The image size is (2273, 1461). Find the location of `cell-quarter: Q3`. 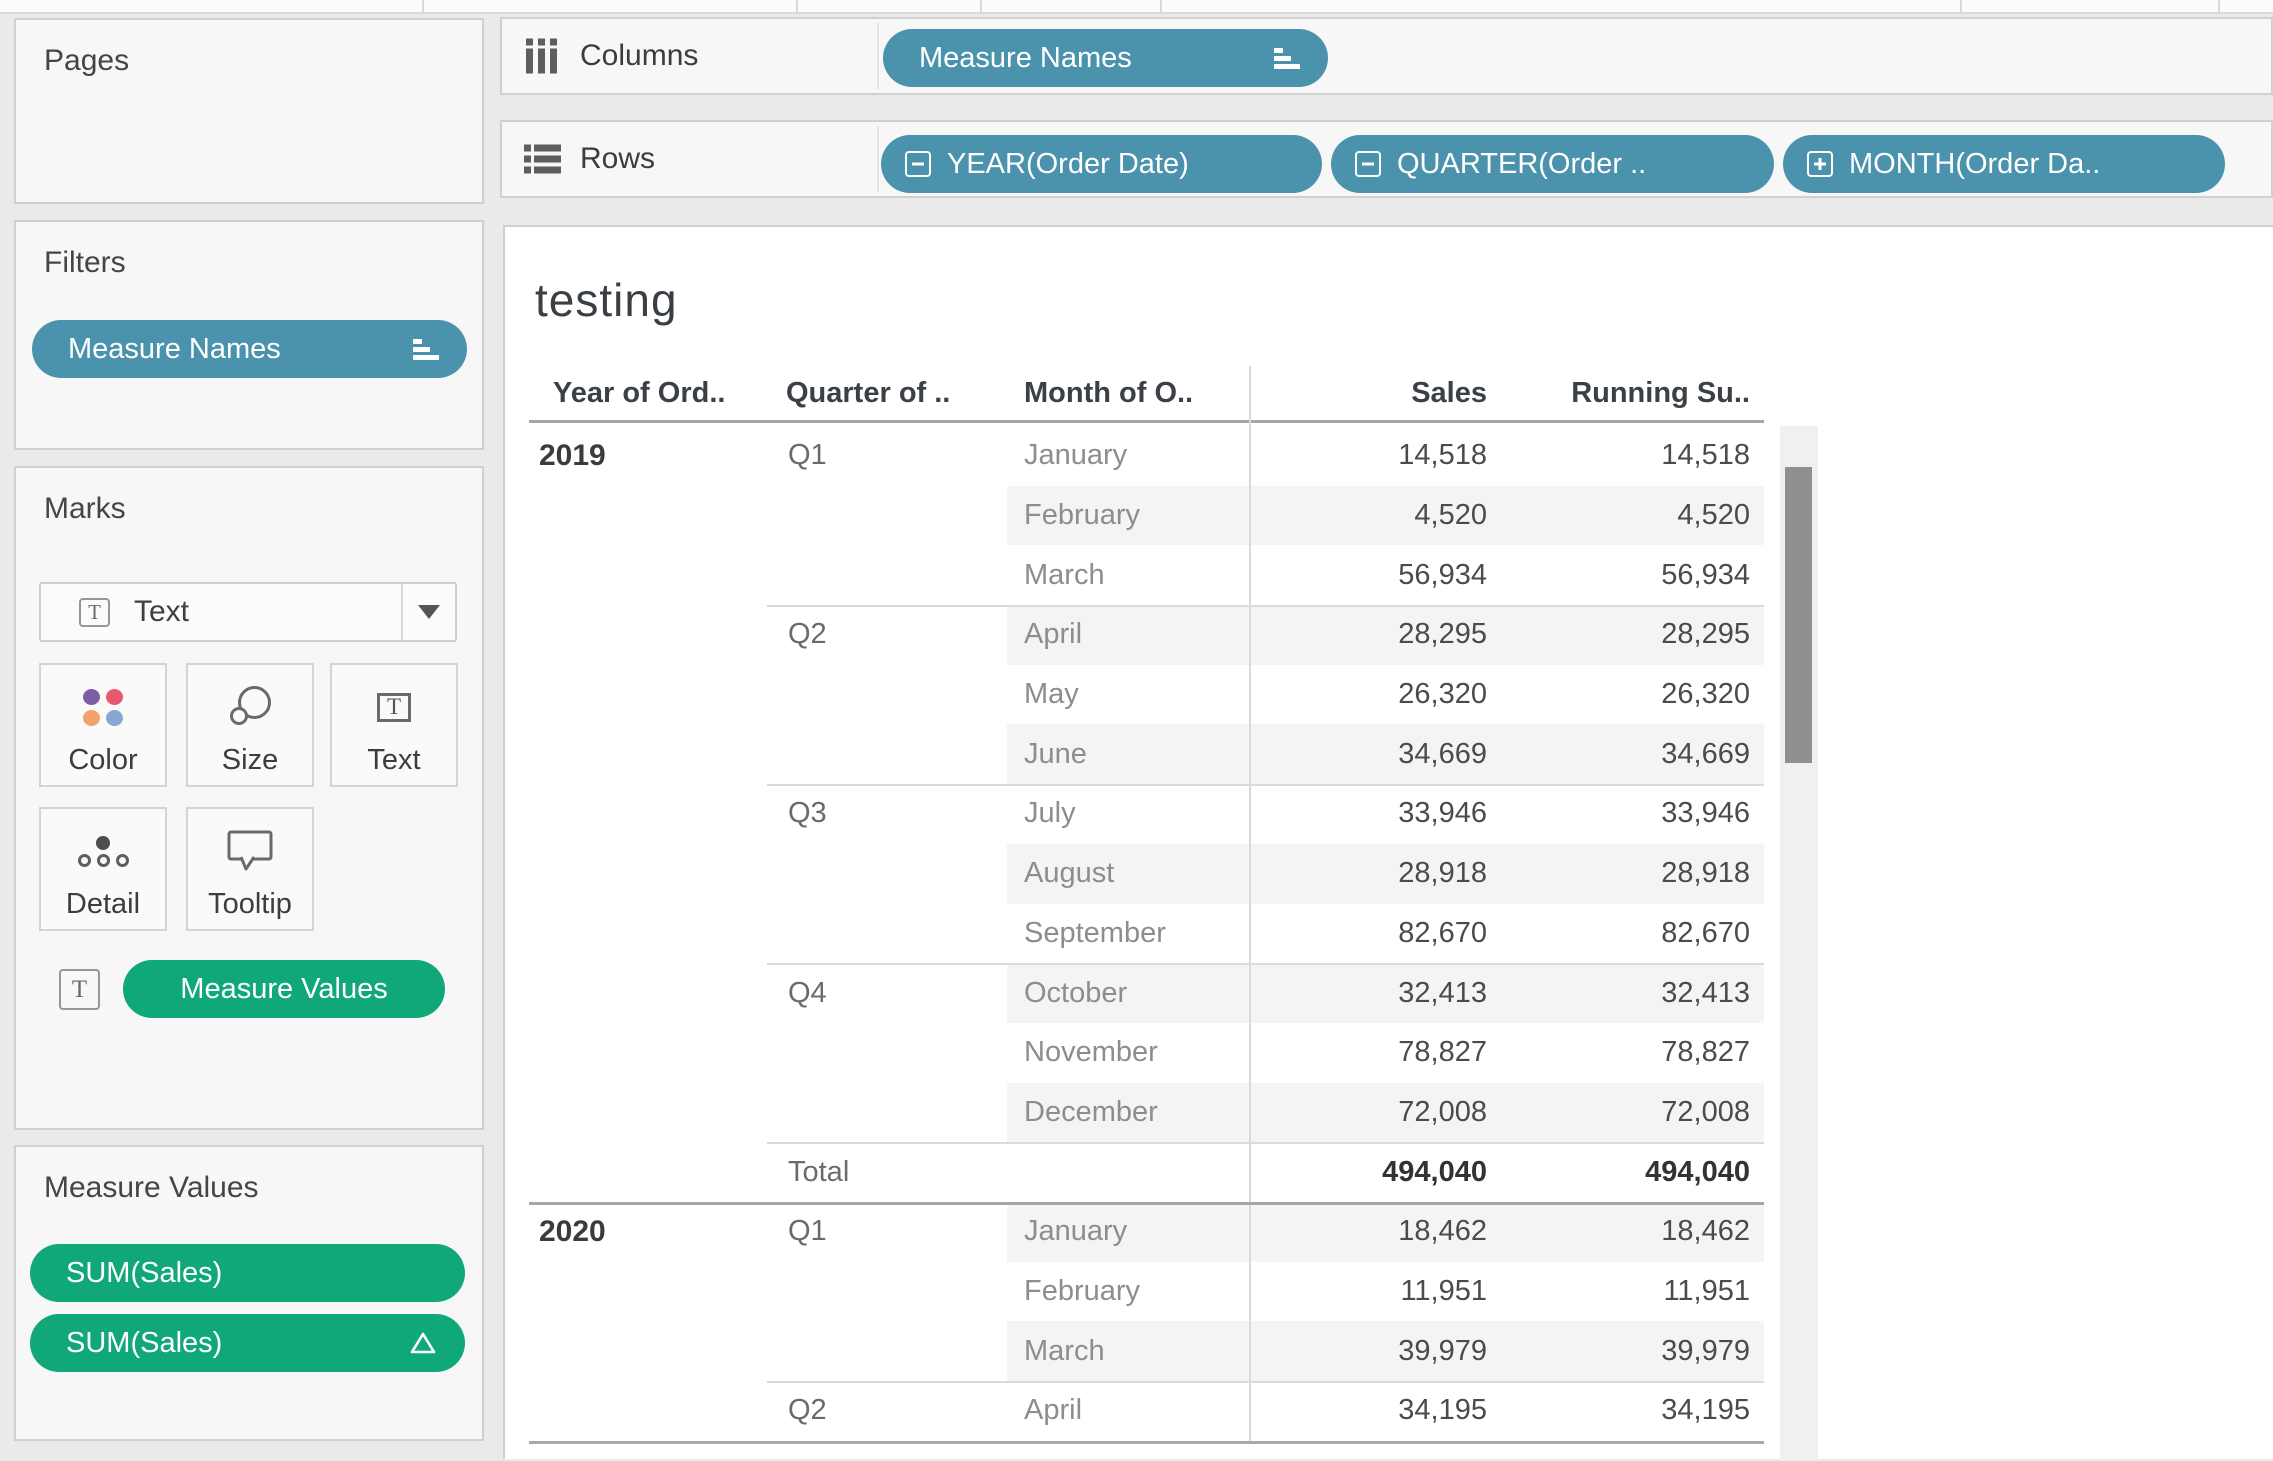

cell-quarter: Q3 is located at coordinates (807, 813).